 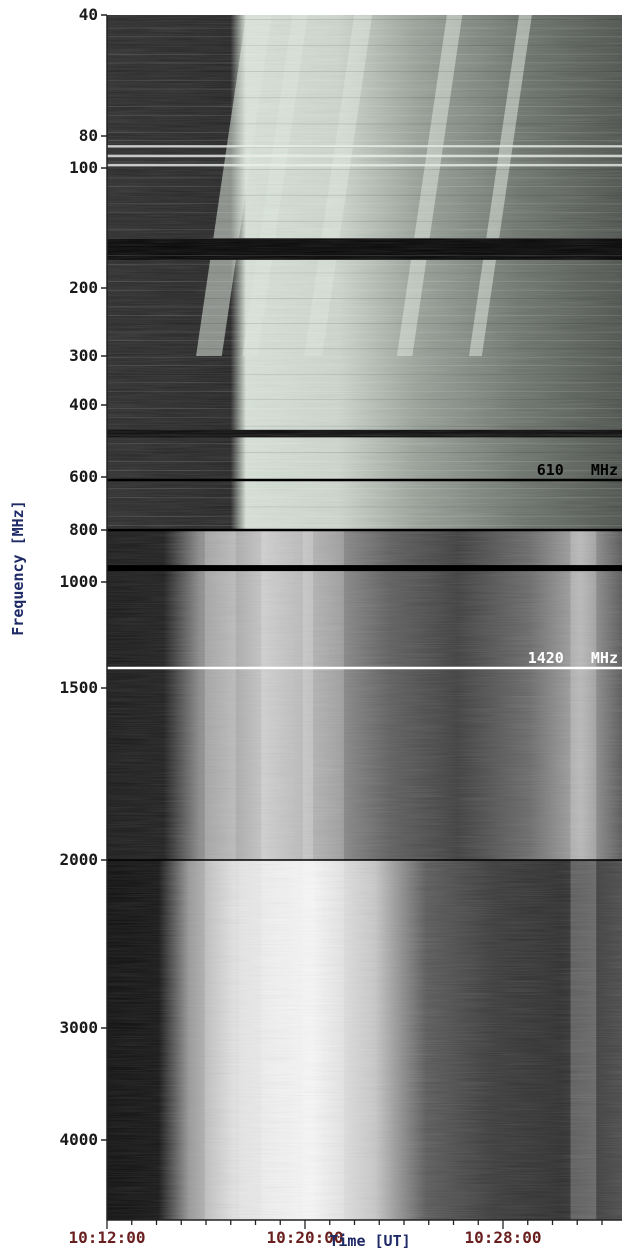 What do you see at coordinates (83, 476) in the screenshot?
I see `y-tick-label: 600` at bounding box center [83, 476].